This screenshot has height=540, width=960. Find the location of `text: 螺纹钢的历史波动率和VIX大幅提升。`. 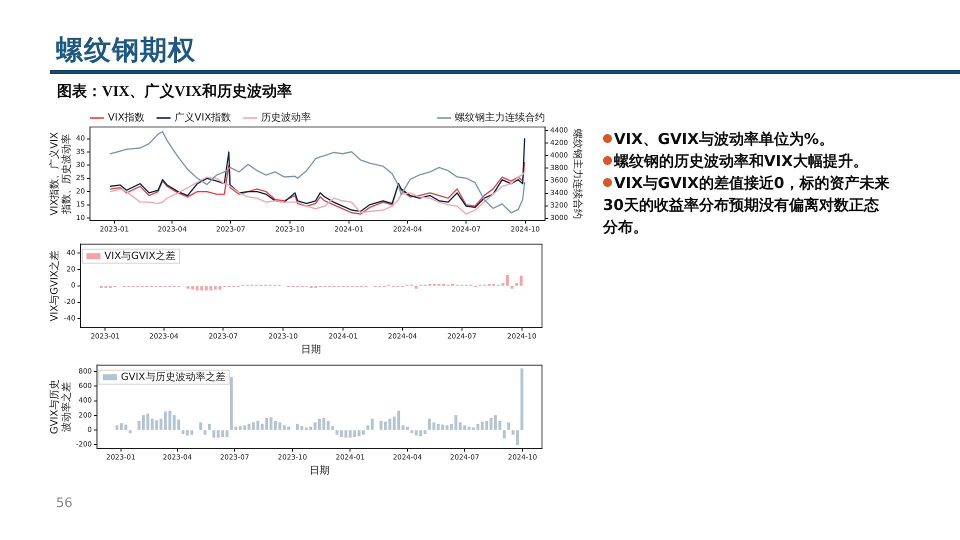

text: 螺纹钢的历史波动率和VIX大幅提升。 is located at coordinates (741, 161).